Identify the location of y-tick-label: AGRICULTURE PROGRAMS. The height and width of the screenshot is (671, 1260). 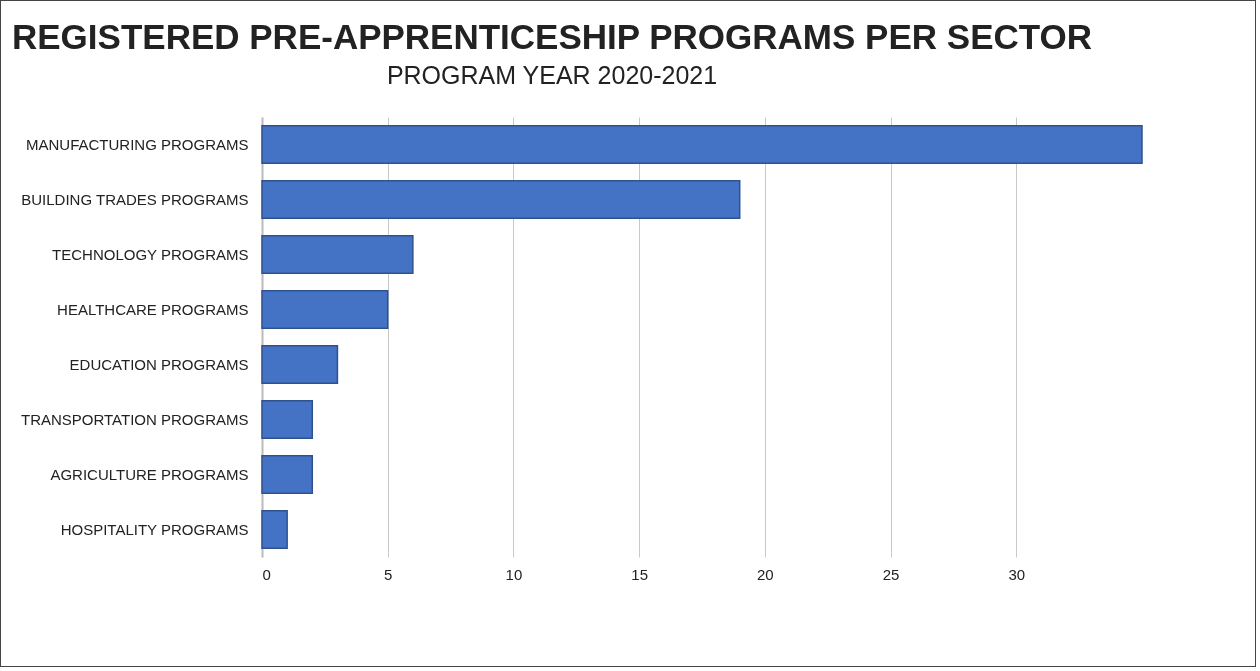
(149, 474).